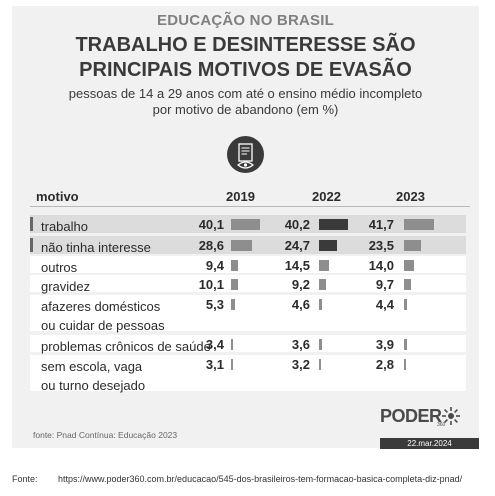 This screenshot has height=496, width=495. I want to click on document-eye-icon, so click(245, 154).